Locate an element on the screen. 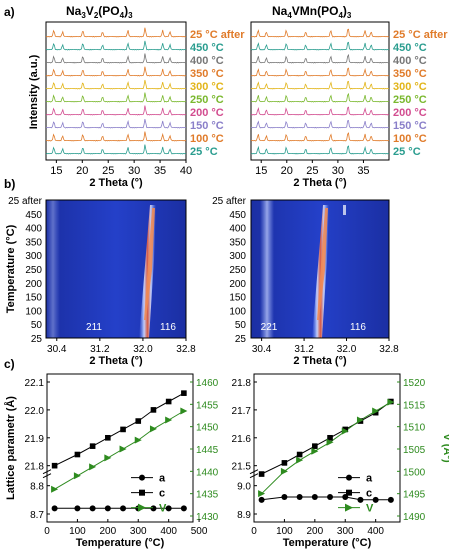  x-tick-label: 400 is located at coordinates (168, 531).